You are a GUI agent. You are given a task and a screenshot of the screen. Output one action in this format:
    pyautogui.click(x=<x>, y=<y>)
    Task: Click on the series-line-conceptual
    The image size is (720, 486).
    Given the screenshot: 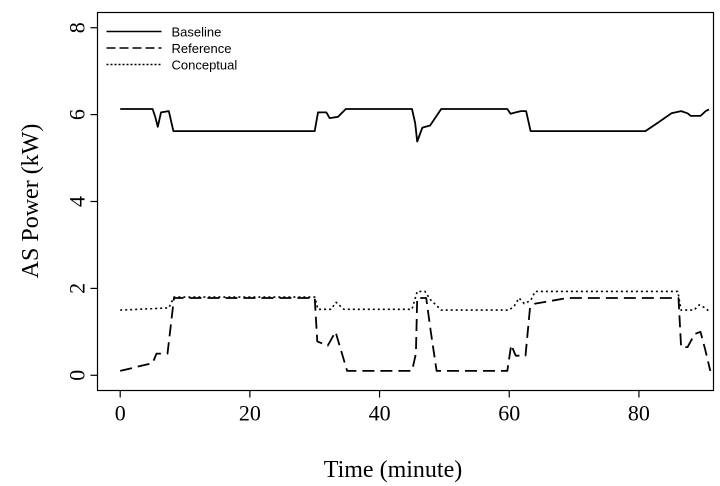 What is the action you would take?
    pyautogui.click(x=415, y=301)
    